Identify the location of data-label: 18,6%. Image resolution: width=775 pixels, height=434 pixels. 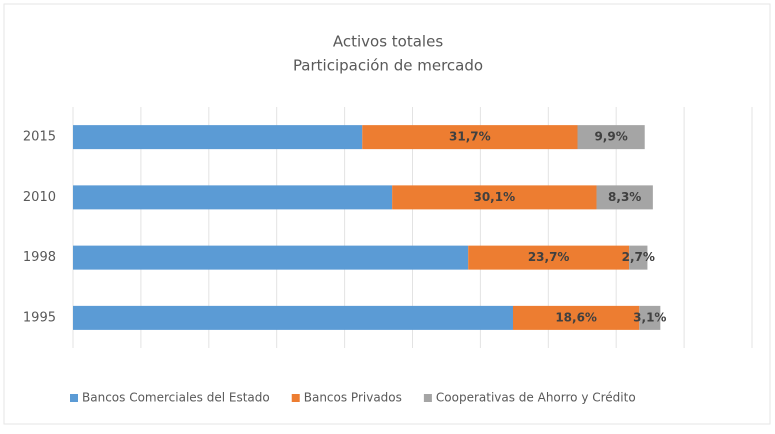
(576, 317).